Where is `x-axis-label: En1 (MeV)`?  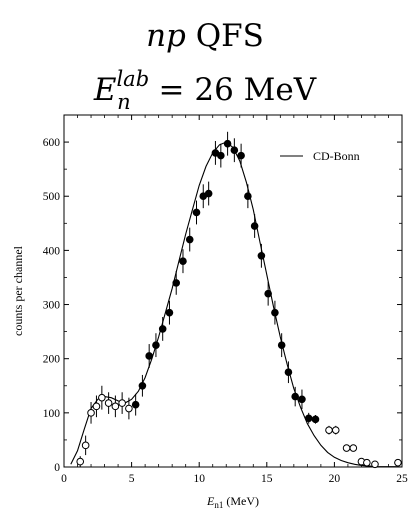
x-axis-label: En1 (MeV) is located at coordinates (232, 502).